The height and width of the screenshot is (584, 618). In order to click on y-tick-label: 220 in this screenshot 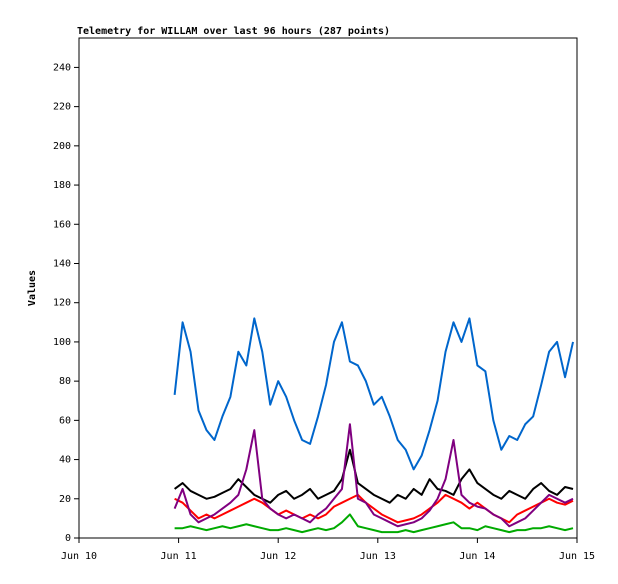, I will do `click(62, 107)`.